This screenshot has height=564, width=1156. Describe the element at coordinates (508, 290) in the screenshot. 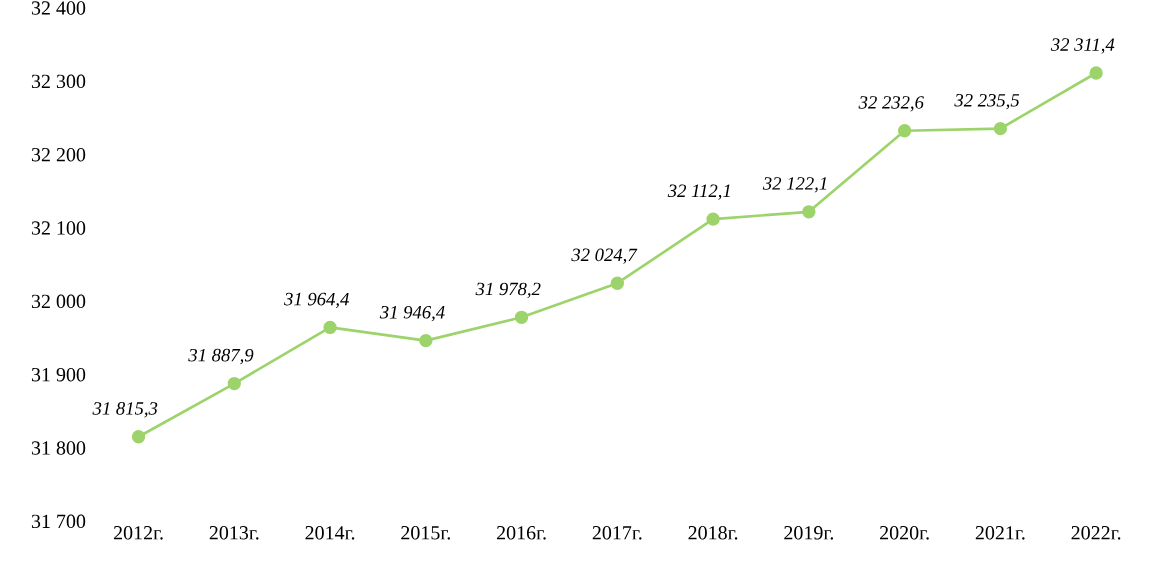

I see `data-label: 31 978,2` at that location.